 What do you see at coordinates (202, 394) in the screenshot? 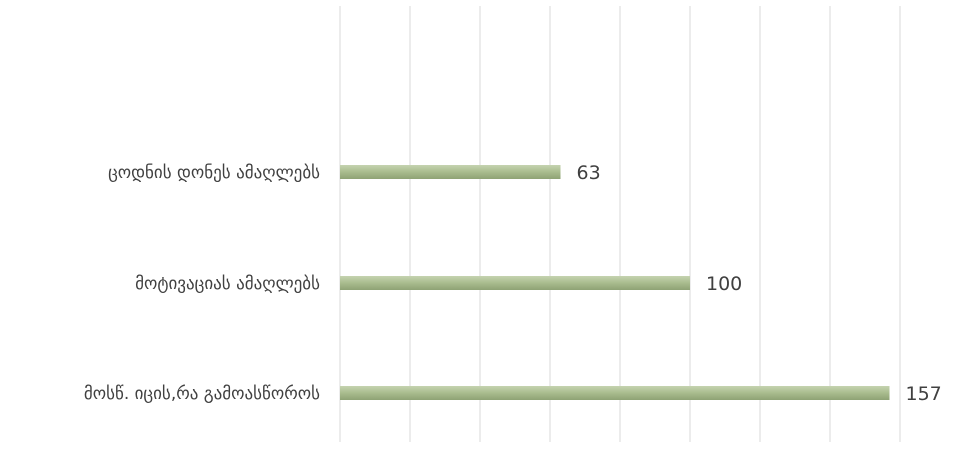
I see `category-label: მოსწ. იცის,რა გამოასწოროს` at bounding box center [202, 394].